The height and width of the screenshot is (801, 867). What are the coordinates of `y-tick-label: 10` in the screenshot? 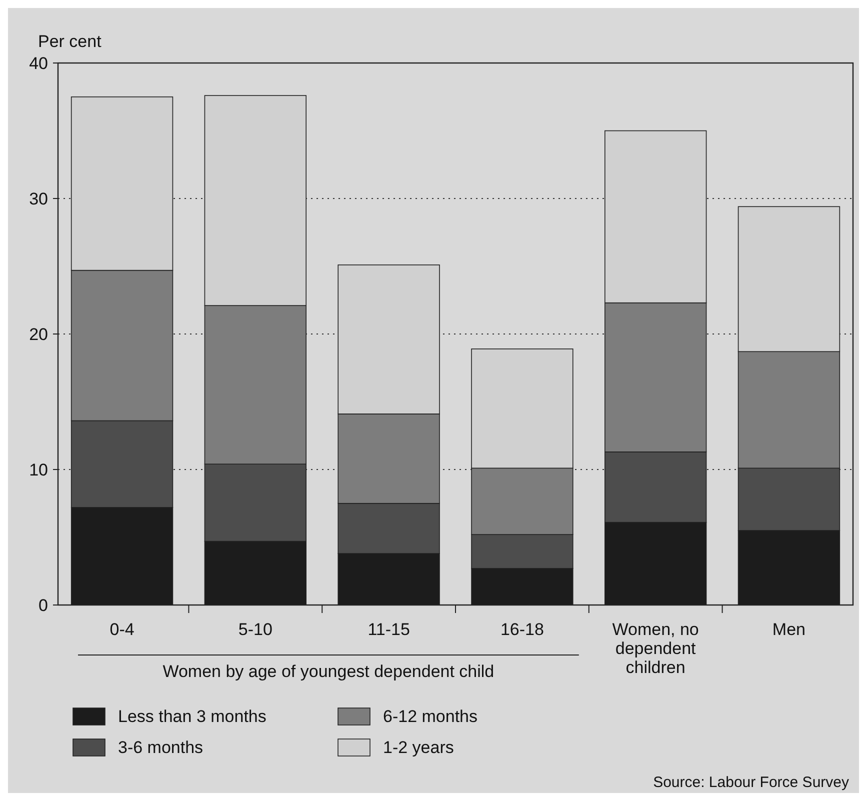 It's located at (38, 470).